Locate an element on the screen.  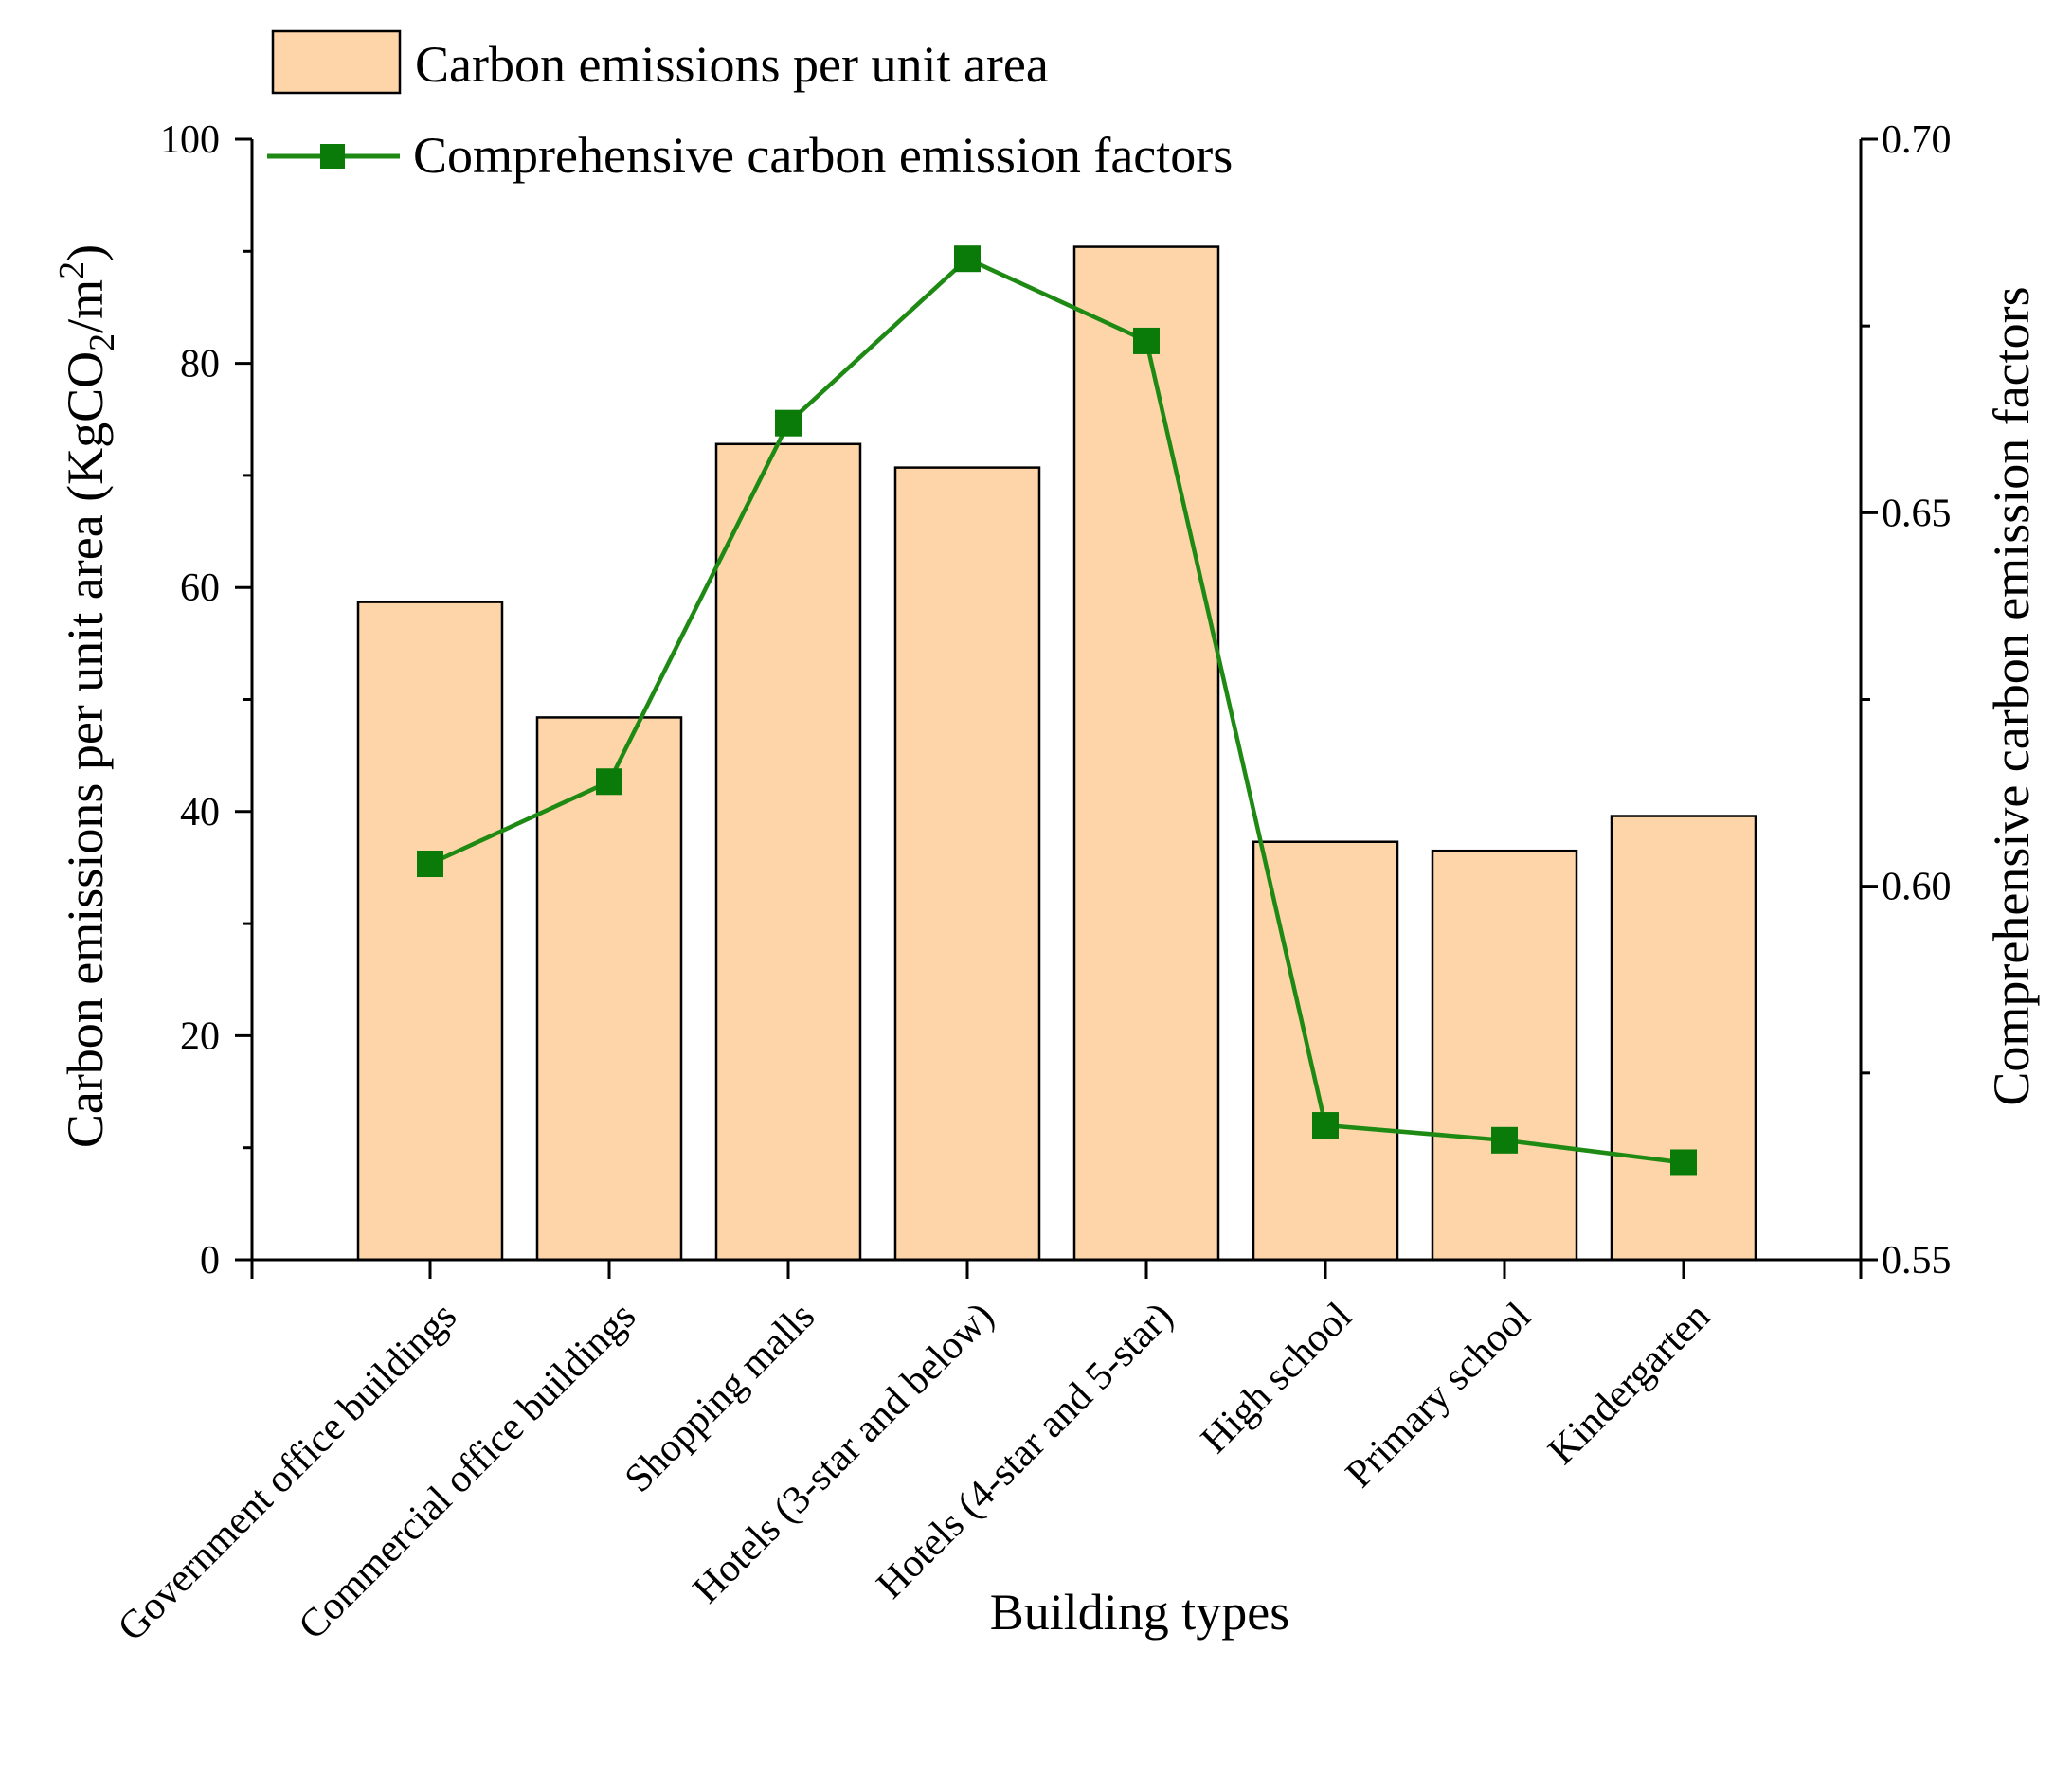
category-label: Shopping malls is located at coordinates (720, 1398).